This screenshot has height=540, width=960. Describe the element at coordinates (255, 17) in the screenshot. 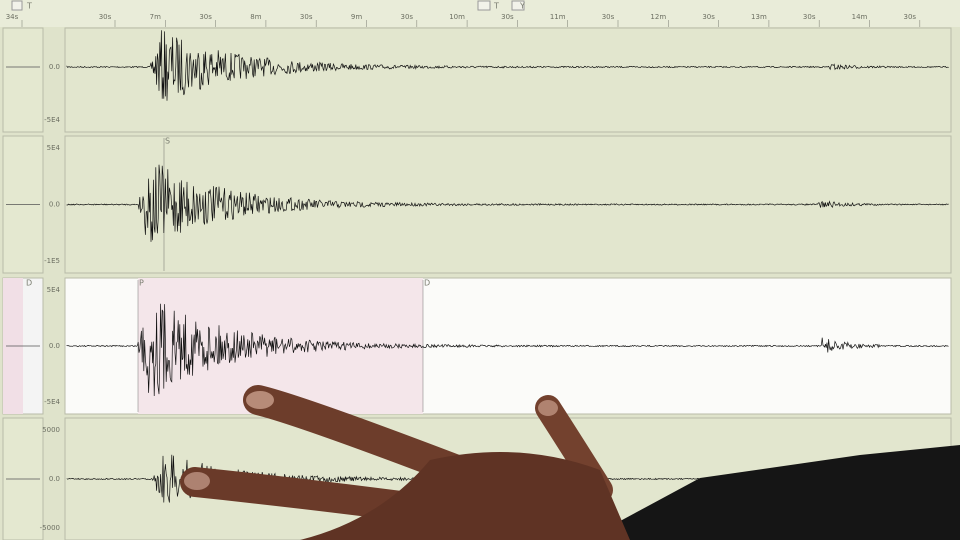

I see `time-label: 8m` at that location.